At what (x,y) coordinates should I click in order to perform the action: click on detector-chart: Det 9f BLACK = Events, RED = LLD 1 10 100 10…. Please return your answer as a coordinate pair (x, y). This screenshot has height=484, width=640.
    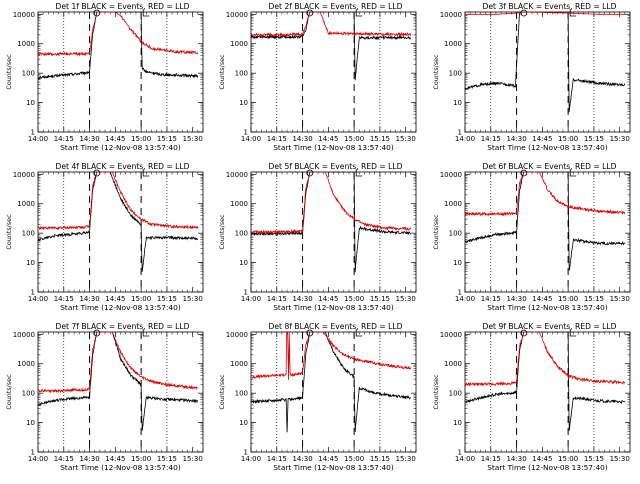
    Looking at the image, I should click on (531, 397).